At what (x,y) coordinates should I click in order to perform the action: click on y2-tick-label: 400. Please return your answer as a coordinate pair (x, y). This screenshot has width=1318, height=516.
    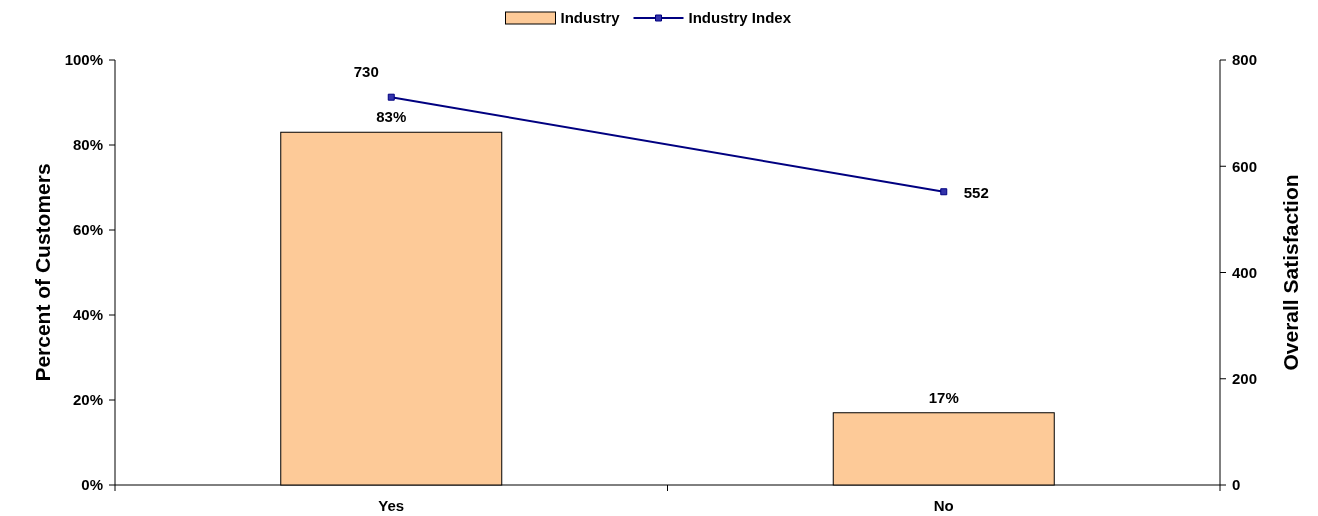
    Looking at the image, I should click on (1245, 272).